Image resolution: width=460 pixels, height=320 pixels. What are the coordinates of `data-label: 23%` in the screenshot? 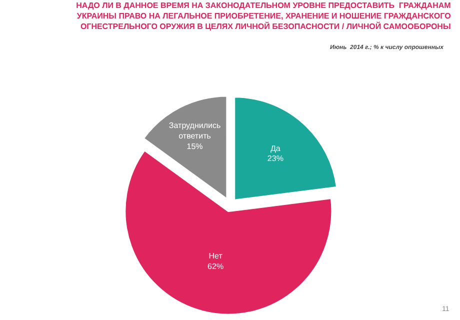 It's located at (275, 159).